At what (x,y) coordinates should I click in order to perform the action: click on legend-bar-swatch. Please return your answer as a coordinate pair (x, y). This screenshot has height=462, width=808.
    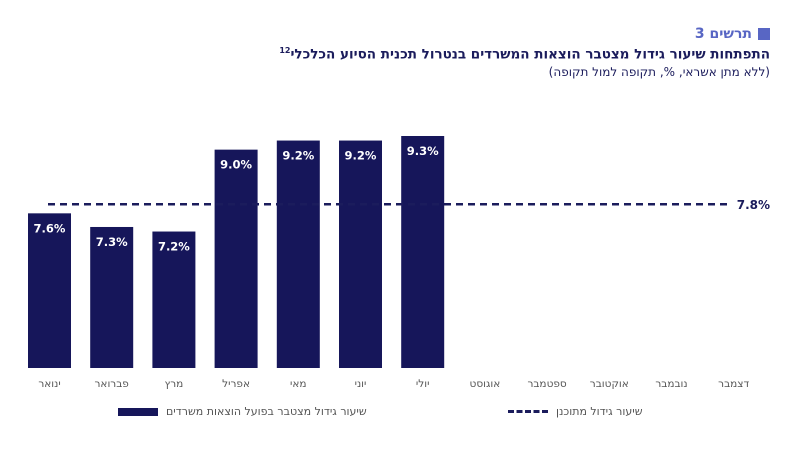
    Looking at the image, I should click on (138, 411).